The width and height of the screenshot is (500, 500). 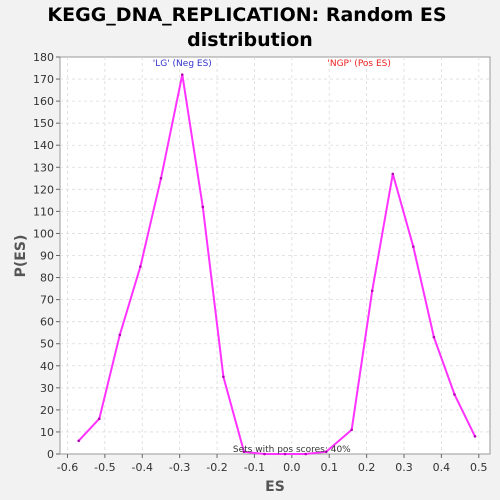 What do you see at coordinates (47, 278) in the screenshot?
I see `y-tick-label: 80` at bounding box center [47, 278].